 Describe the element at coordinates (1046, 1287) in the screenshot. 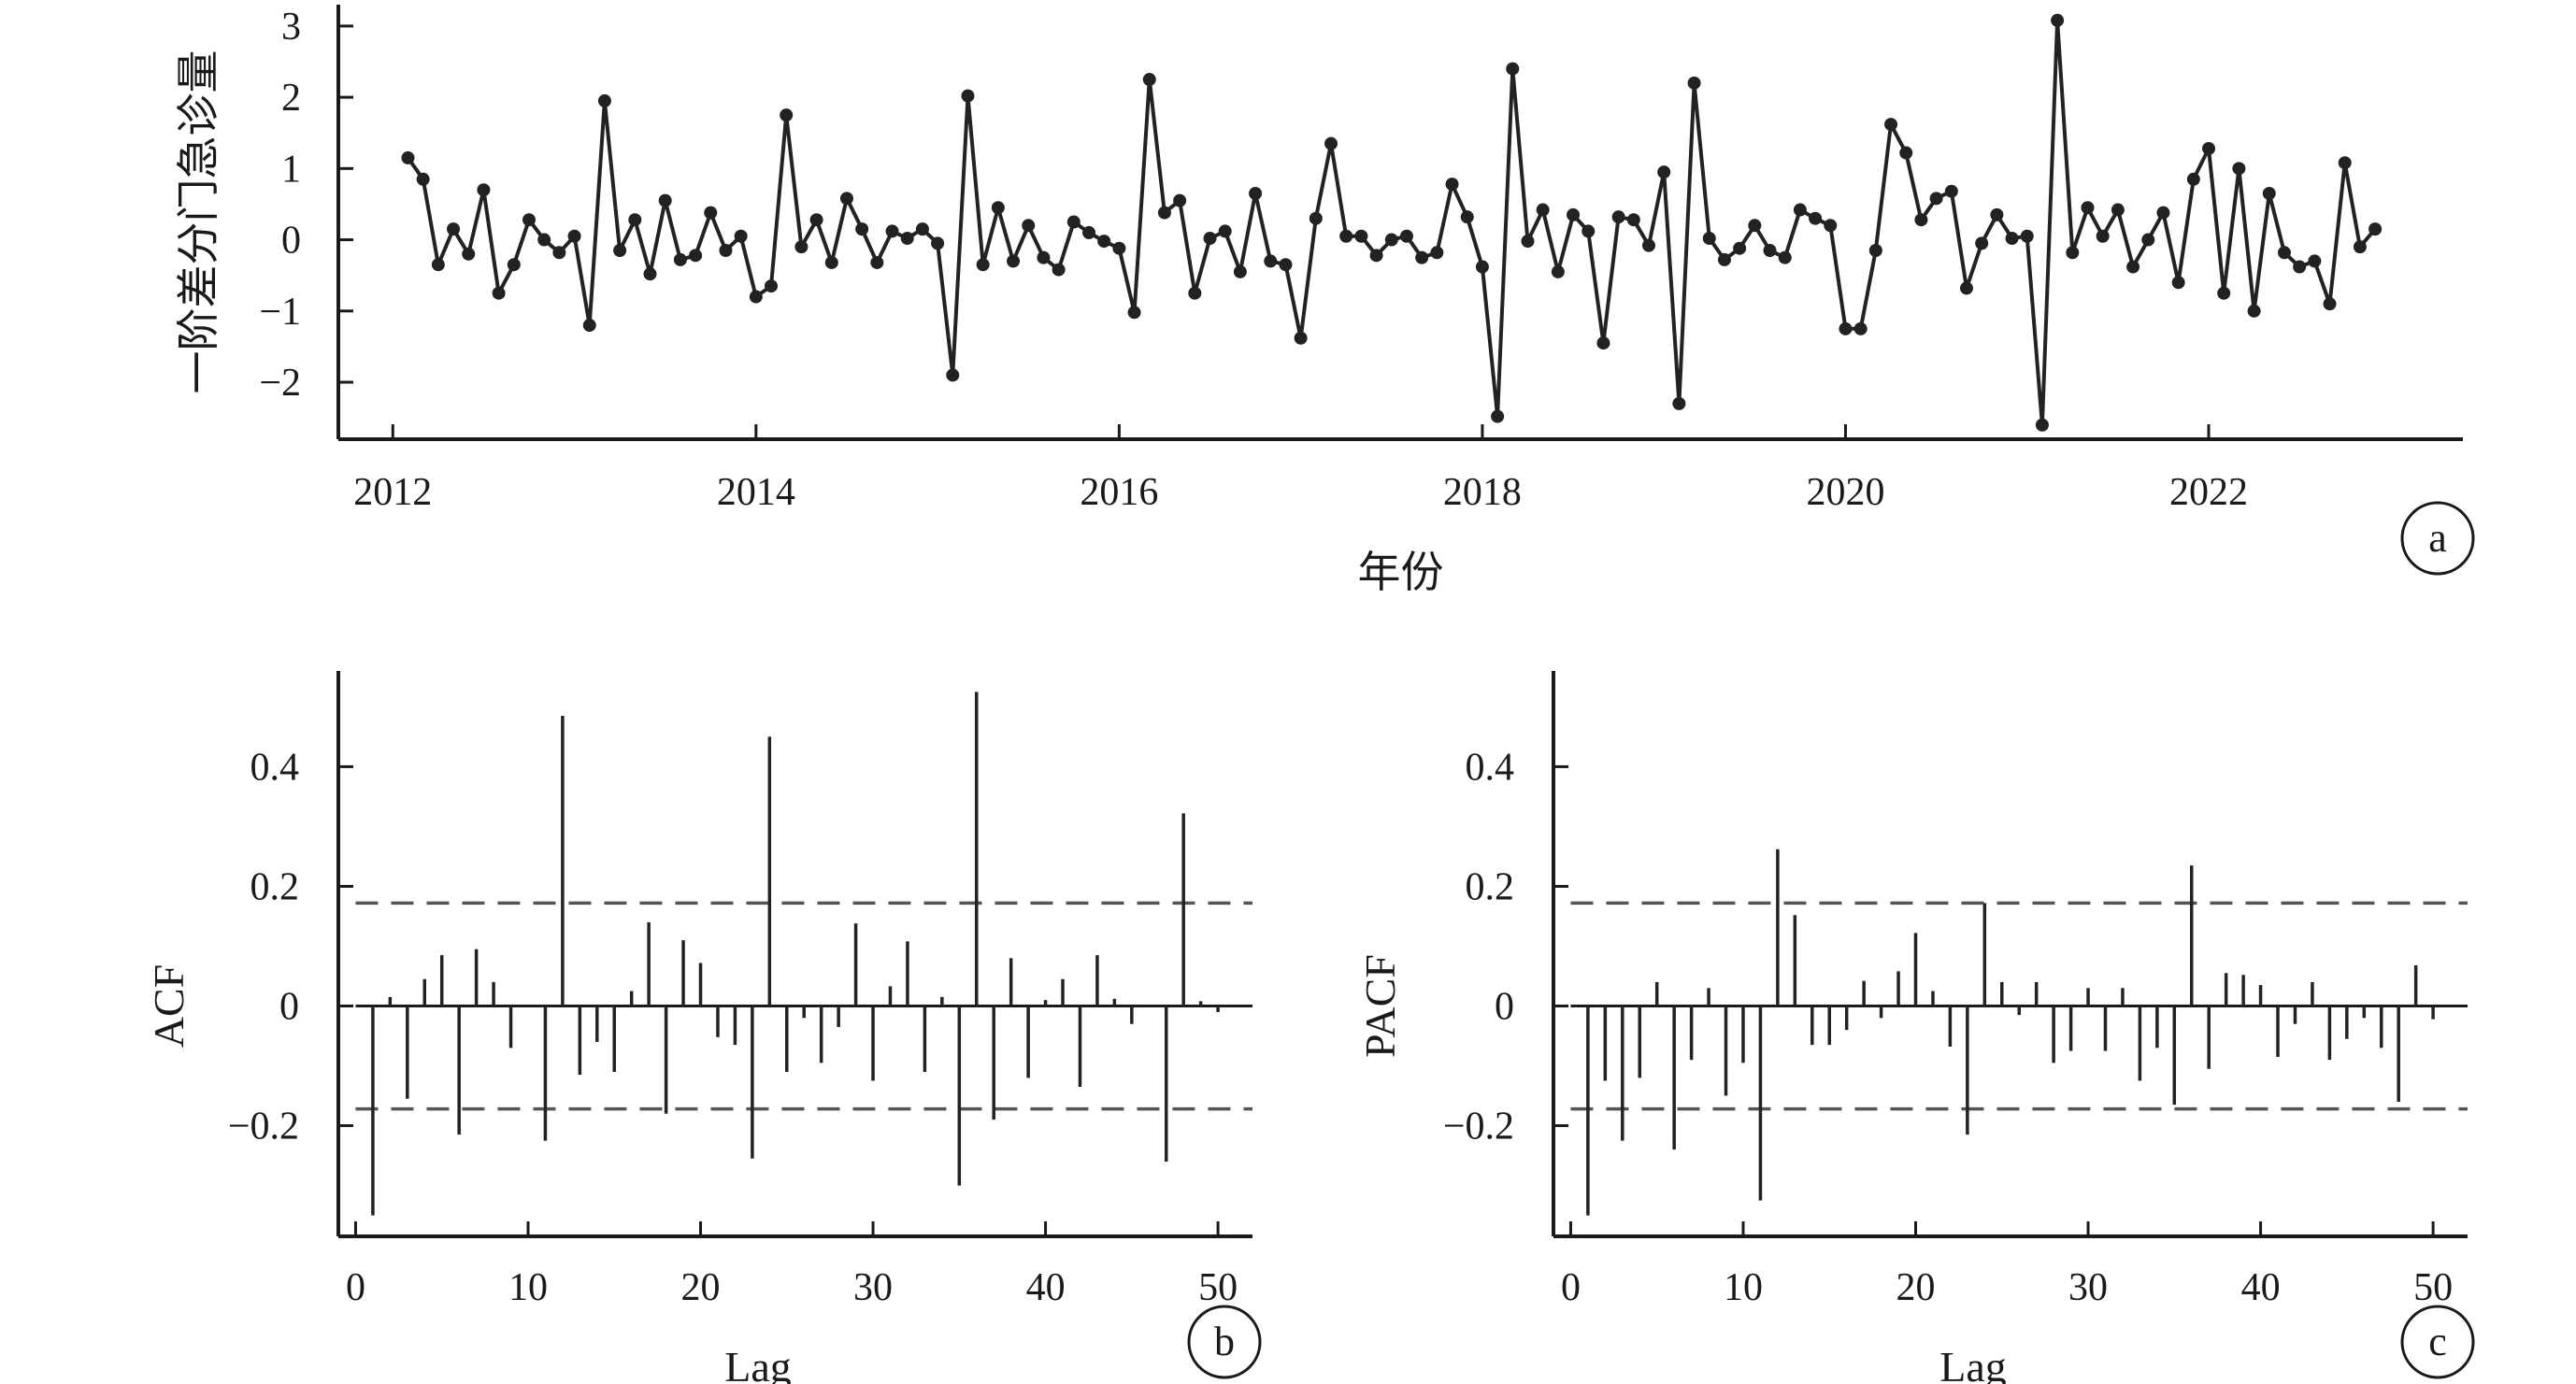

I see `x-tick-label: 40` at that location.